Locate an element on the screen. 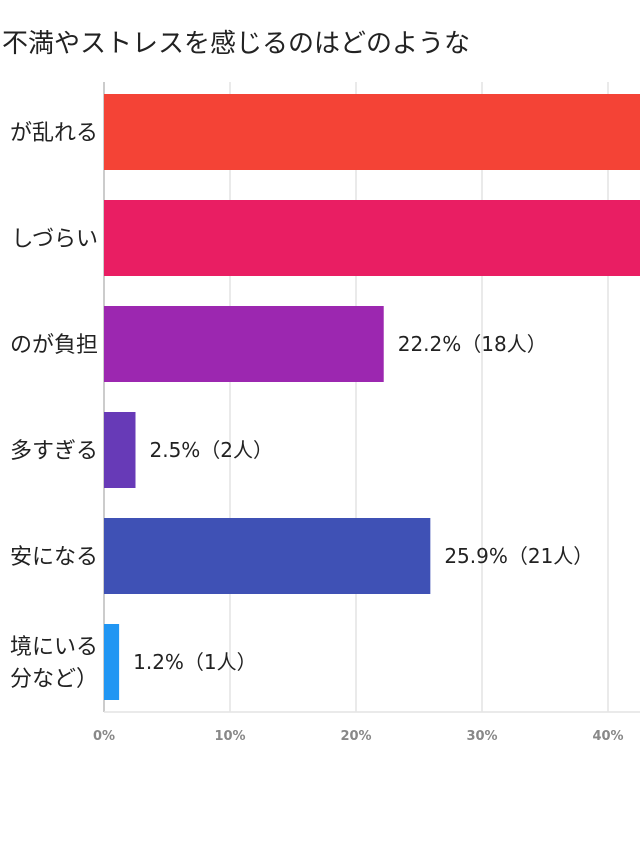  x-axis-ticks: 0% 10% 20% 30% 40% is located at coordinates (358, 736).